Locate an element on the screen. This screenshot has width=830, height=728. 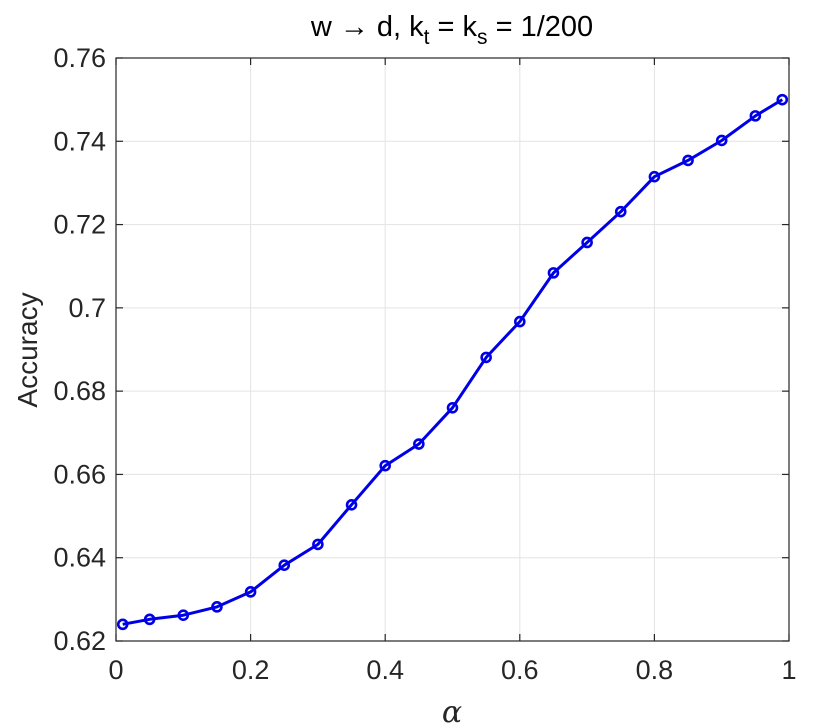
x-axis-label: α is located at coordinates (452, 711).